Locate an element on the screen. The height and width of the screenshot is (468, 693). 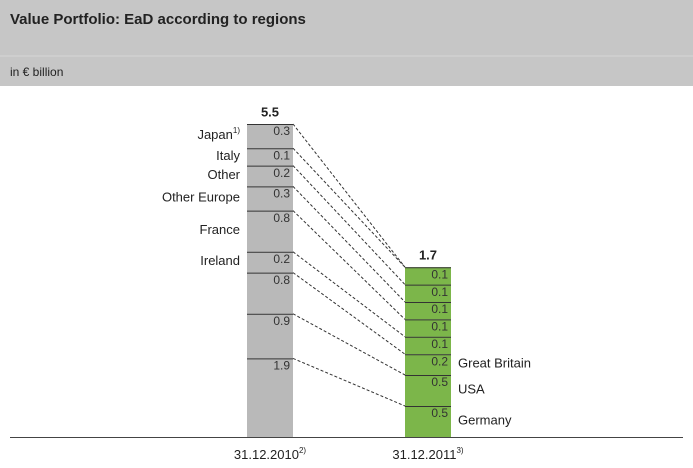
region-label-text: France is located at coordinates (220, 230).